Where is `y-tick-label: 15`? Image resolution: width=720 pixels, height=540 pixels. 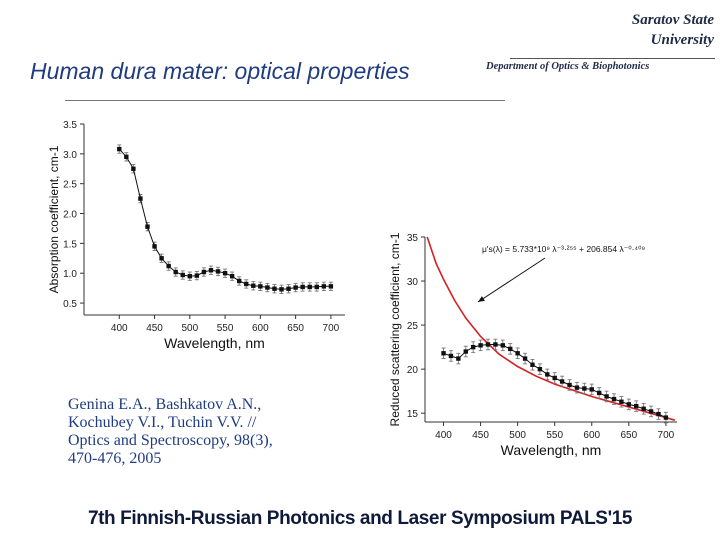
y-tick-label: 15 is located at coordinates (413, 414).